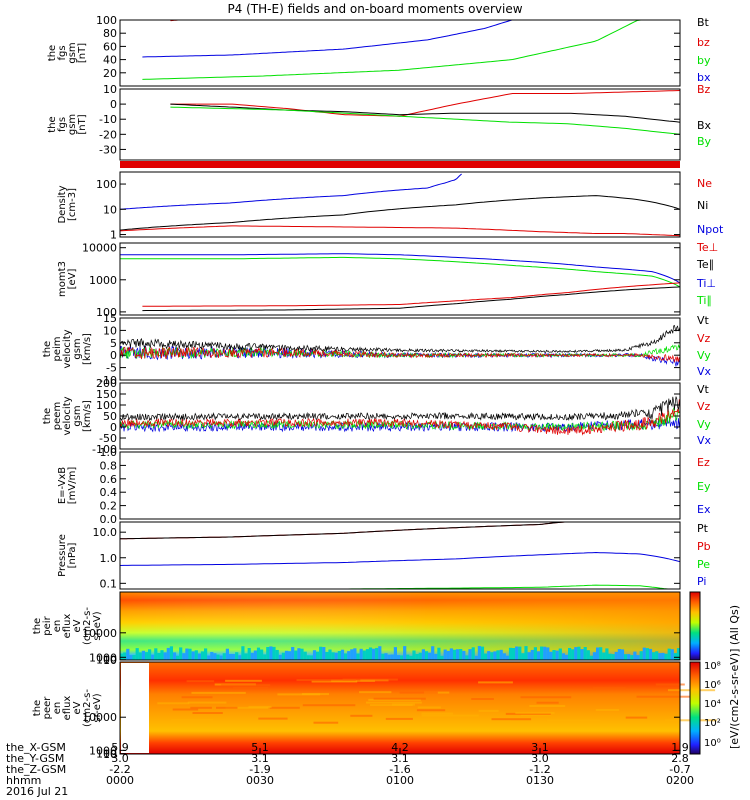  I want to click on axes-frame-fgs_gsm_comp, so click(400, 124).